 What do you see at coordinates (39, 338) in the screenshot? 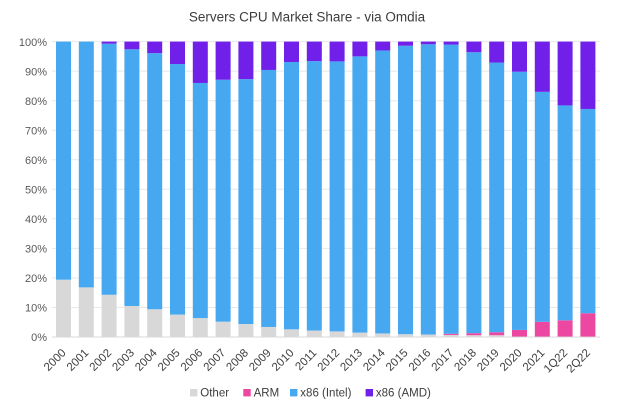
I see `svg-text: 0%` at bounding box center [39, 338].